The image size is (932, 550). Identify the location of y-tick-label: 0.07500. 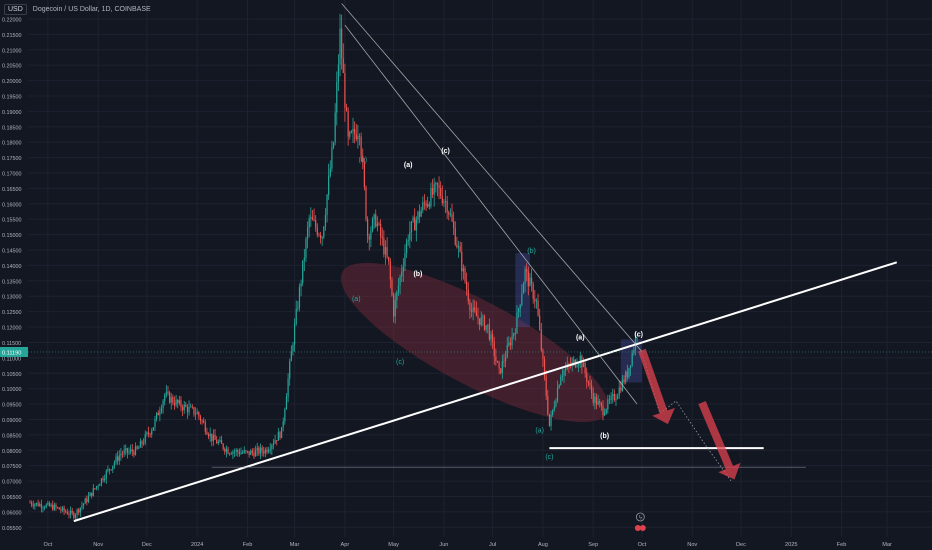
(12, 467).